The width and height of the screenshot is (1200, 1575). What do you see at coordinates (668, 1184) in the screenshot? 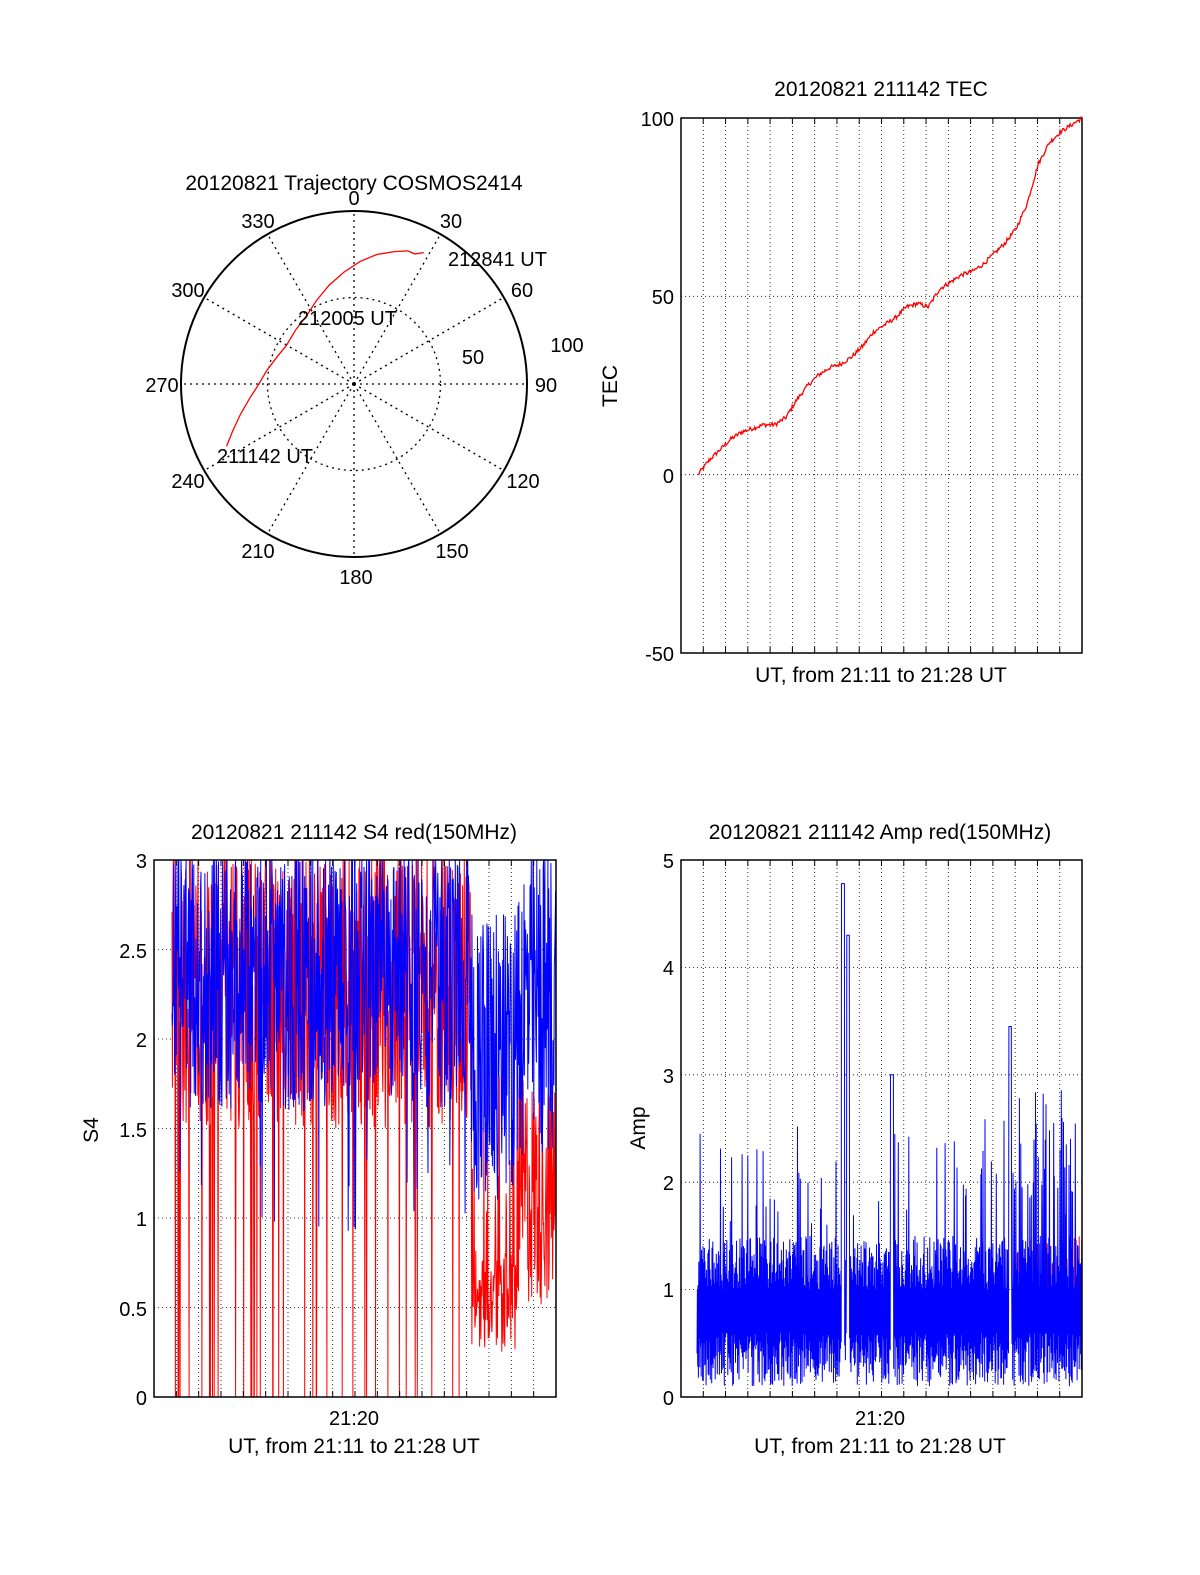
I see `amp-ytick-2: 2` at bounding box center [668, 1184].